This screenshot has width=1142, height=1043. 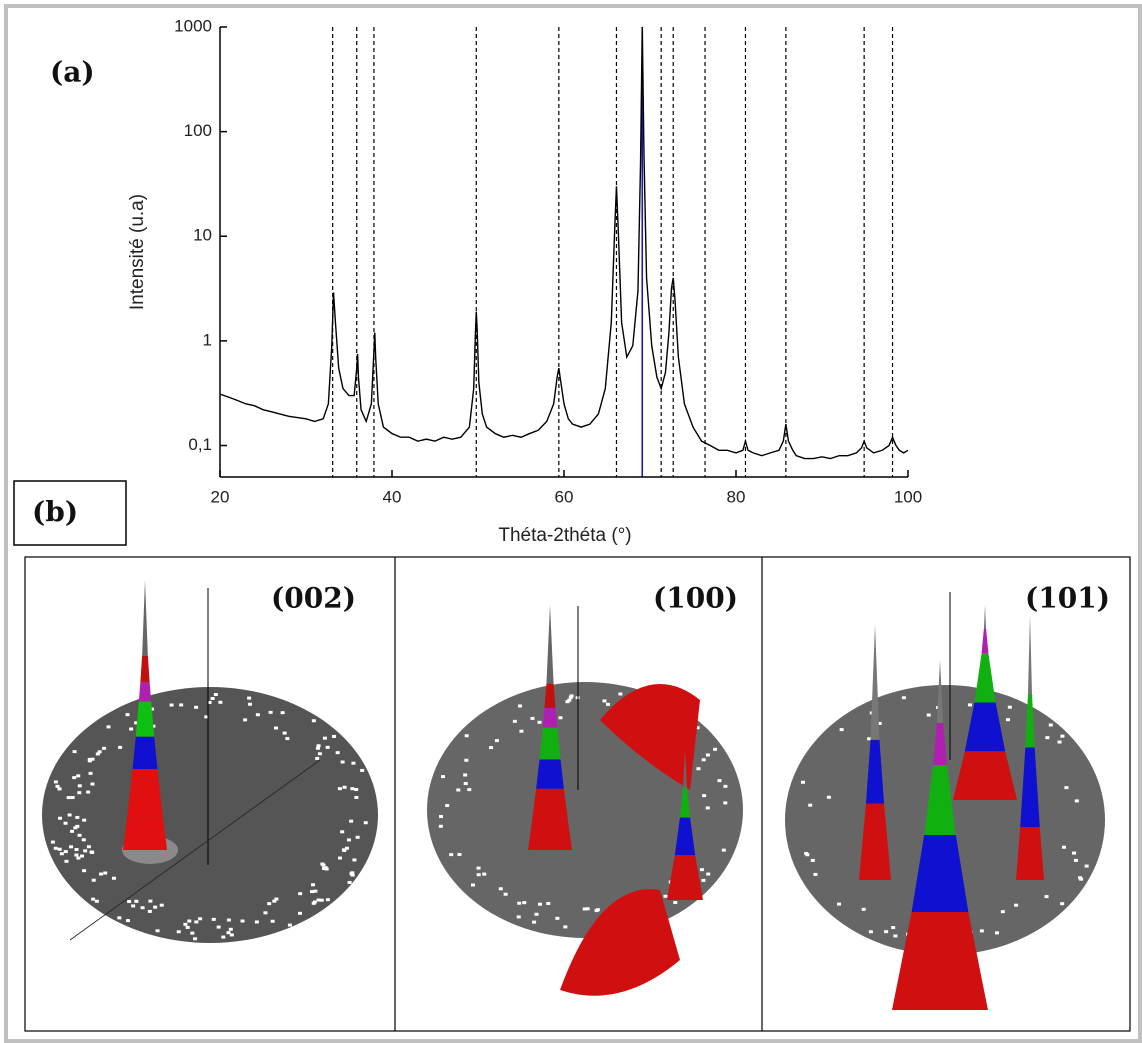 I want to click on x-axis-label: Théta-2théta (°), so click(x=564, y=535).